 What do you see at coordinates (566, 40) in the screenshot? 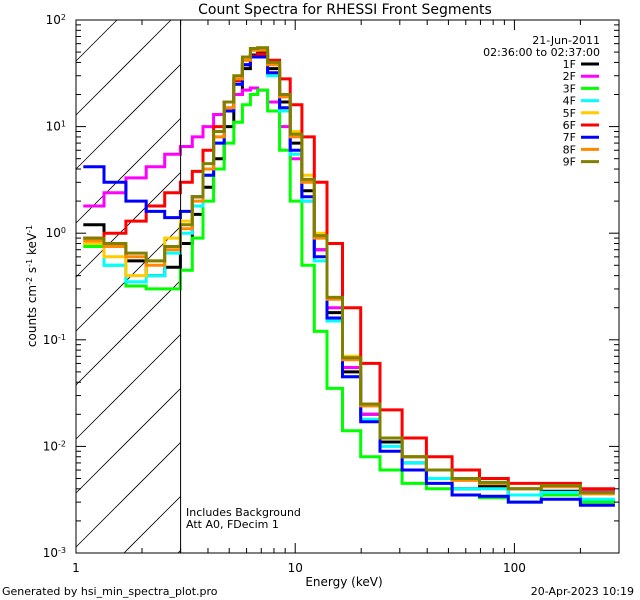
I see `legend-date: 21-Jun-2011` at bounding box center [566, 40].